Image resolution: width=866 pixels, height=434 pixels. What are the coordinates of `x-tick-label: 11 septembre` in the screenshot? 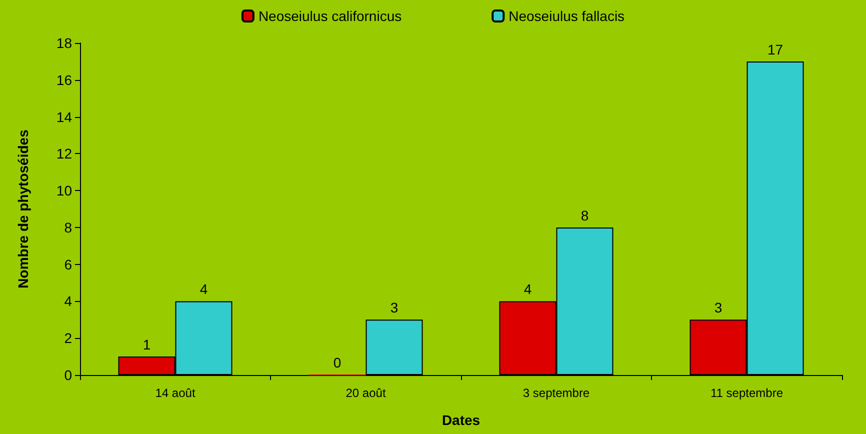 It's located at (747, 393).